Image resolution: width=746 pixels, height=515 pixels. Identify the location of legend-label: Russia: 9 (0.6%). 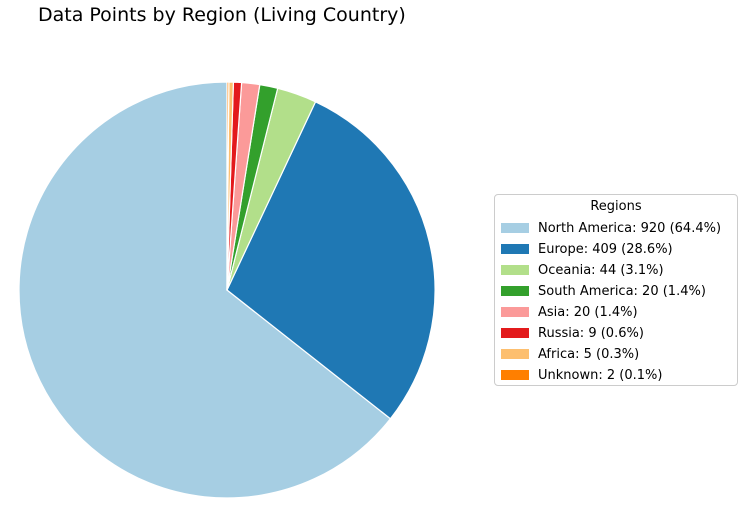
(591, 333).